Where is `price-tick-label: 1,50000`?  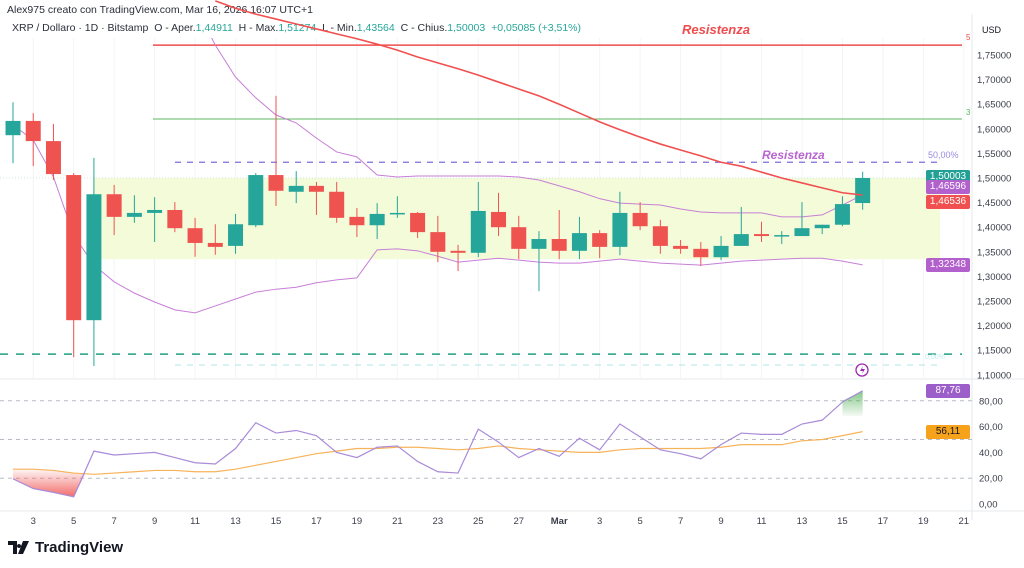 price-tick-label: 1,50000 is located at coordinates (994, 179).